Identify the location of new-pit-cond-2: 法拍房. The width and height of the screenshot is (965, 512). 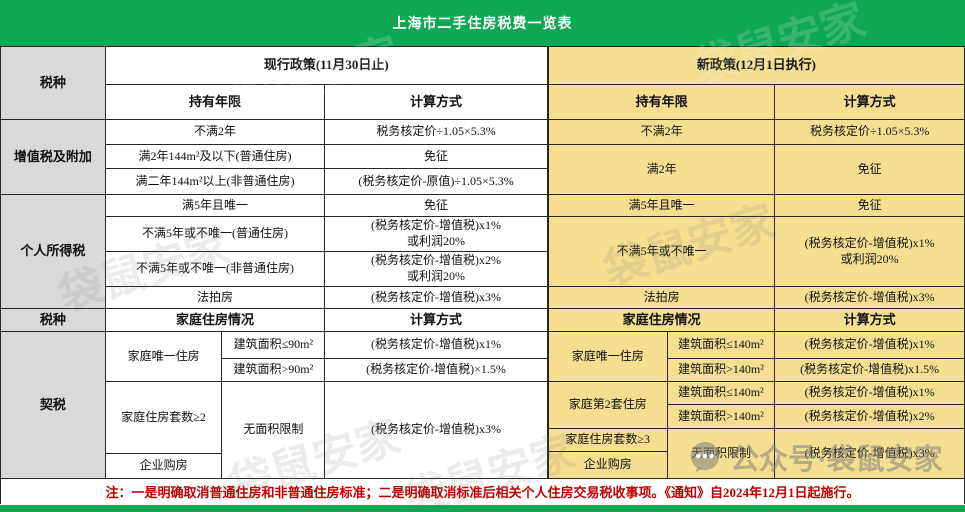
(661, 297).